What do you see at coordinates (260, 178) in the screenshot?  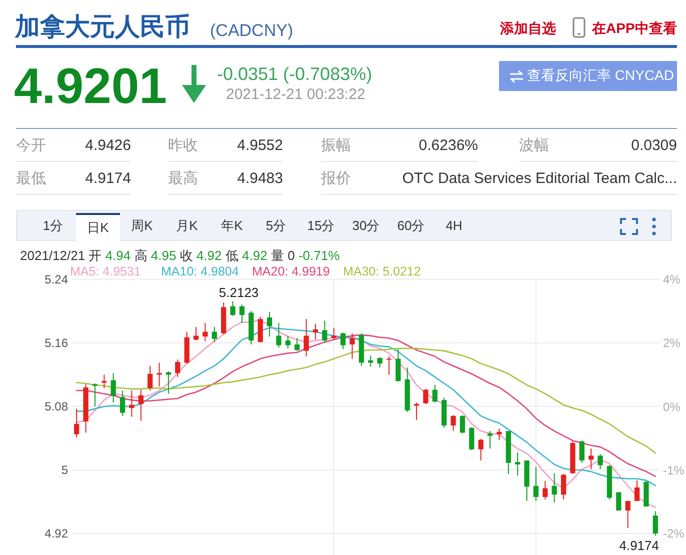 I see `text: 4.9483` at bounding box center [260, 178].